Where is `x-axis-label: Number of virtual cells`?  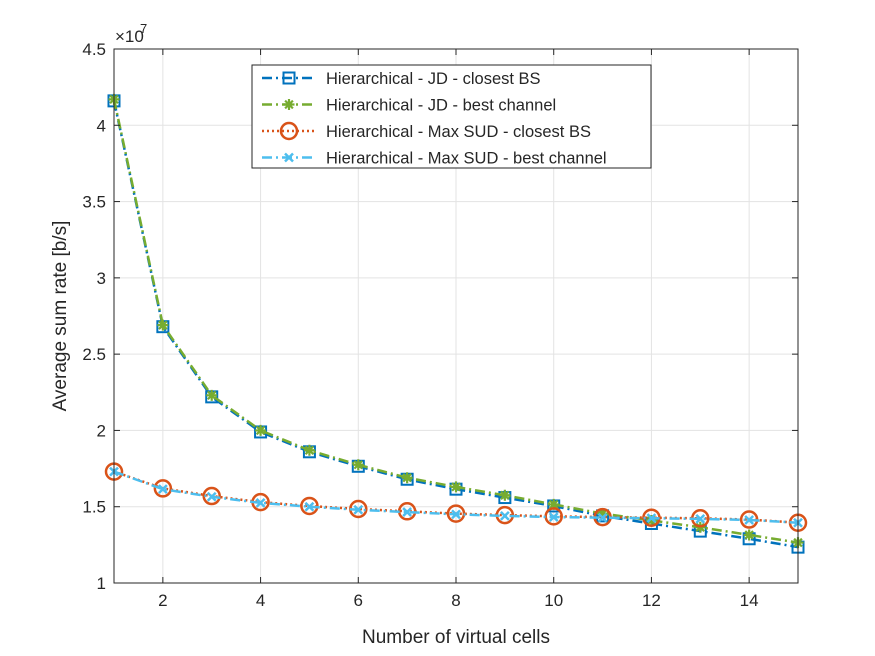
x-axis-label: Number of virtual cells is located at coordinates (456, 637).